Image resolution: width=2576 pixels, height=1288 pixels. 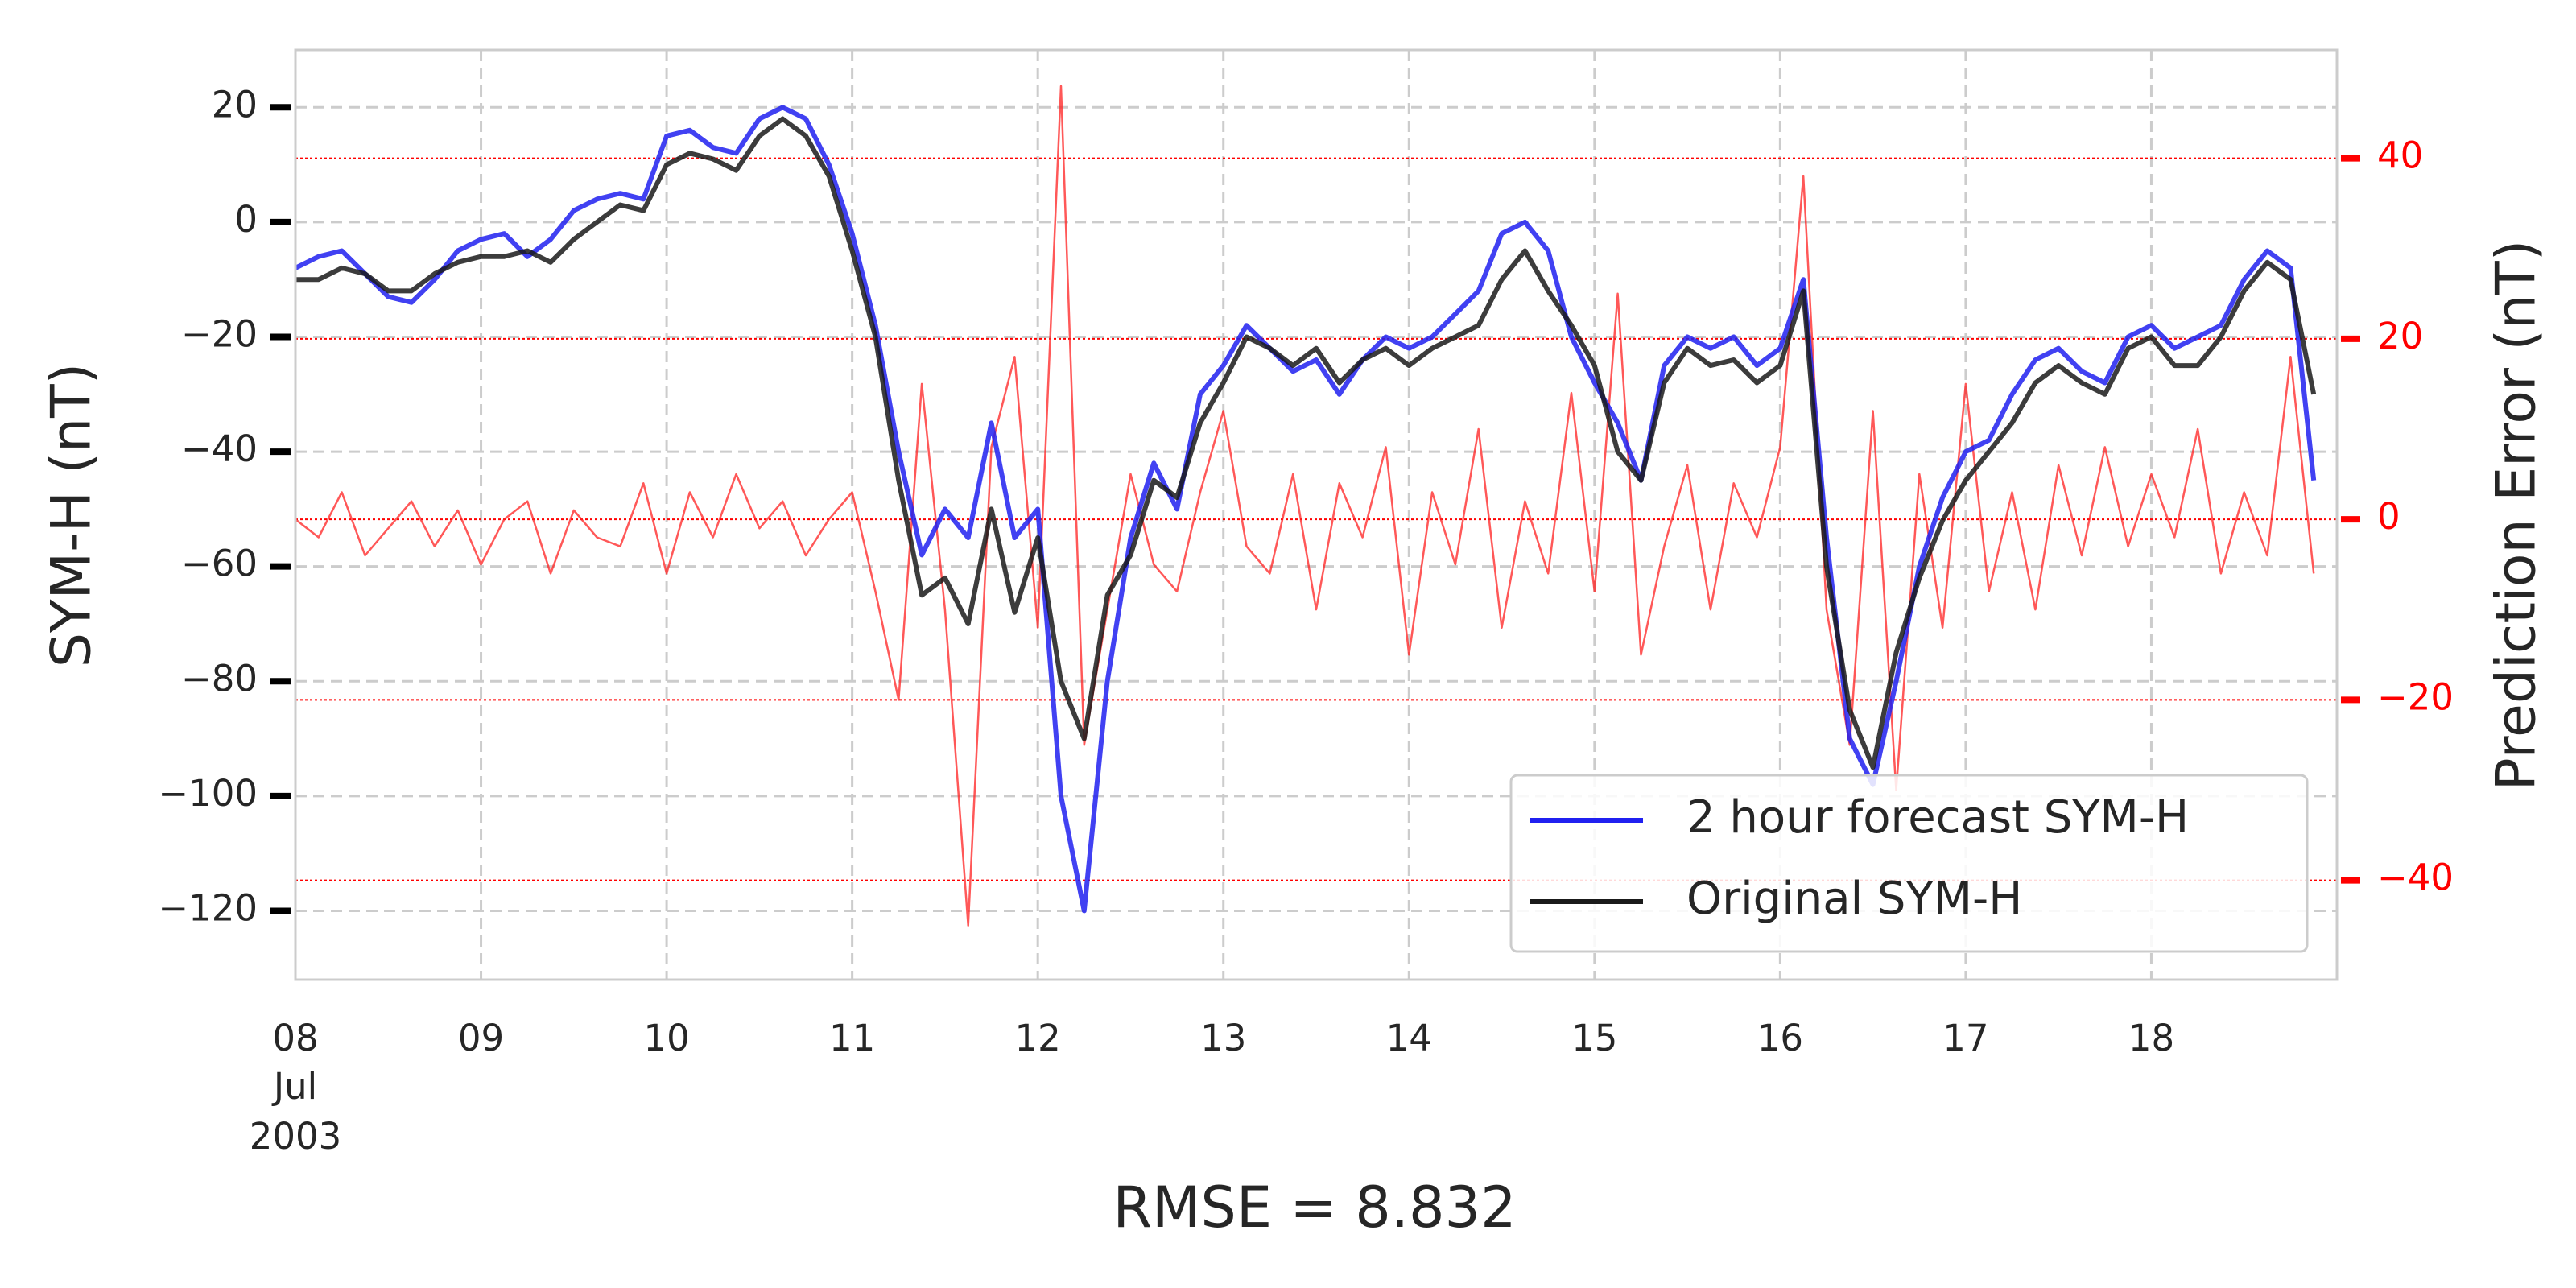 I want to click on legend-label: Original SYM-H, so click(x=1854, y=899).